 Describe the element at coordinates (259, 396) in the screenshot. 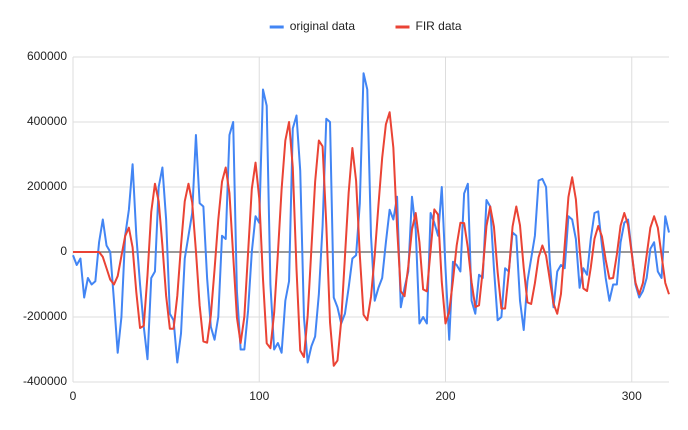

I see `x-tick-label: 100` at that location.